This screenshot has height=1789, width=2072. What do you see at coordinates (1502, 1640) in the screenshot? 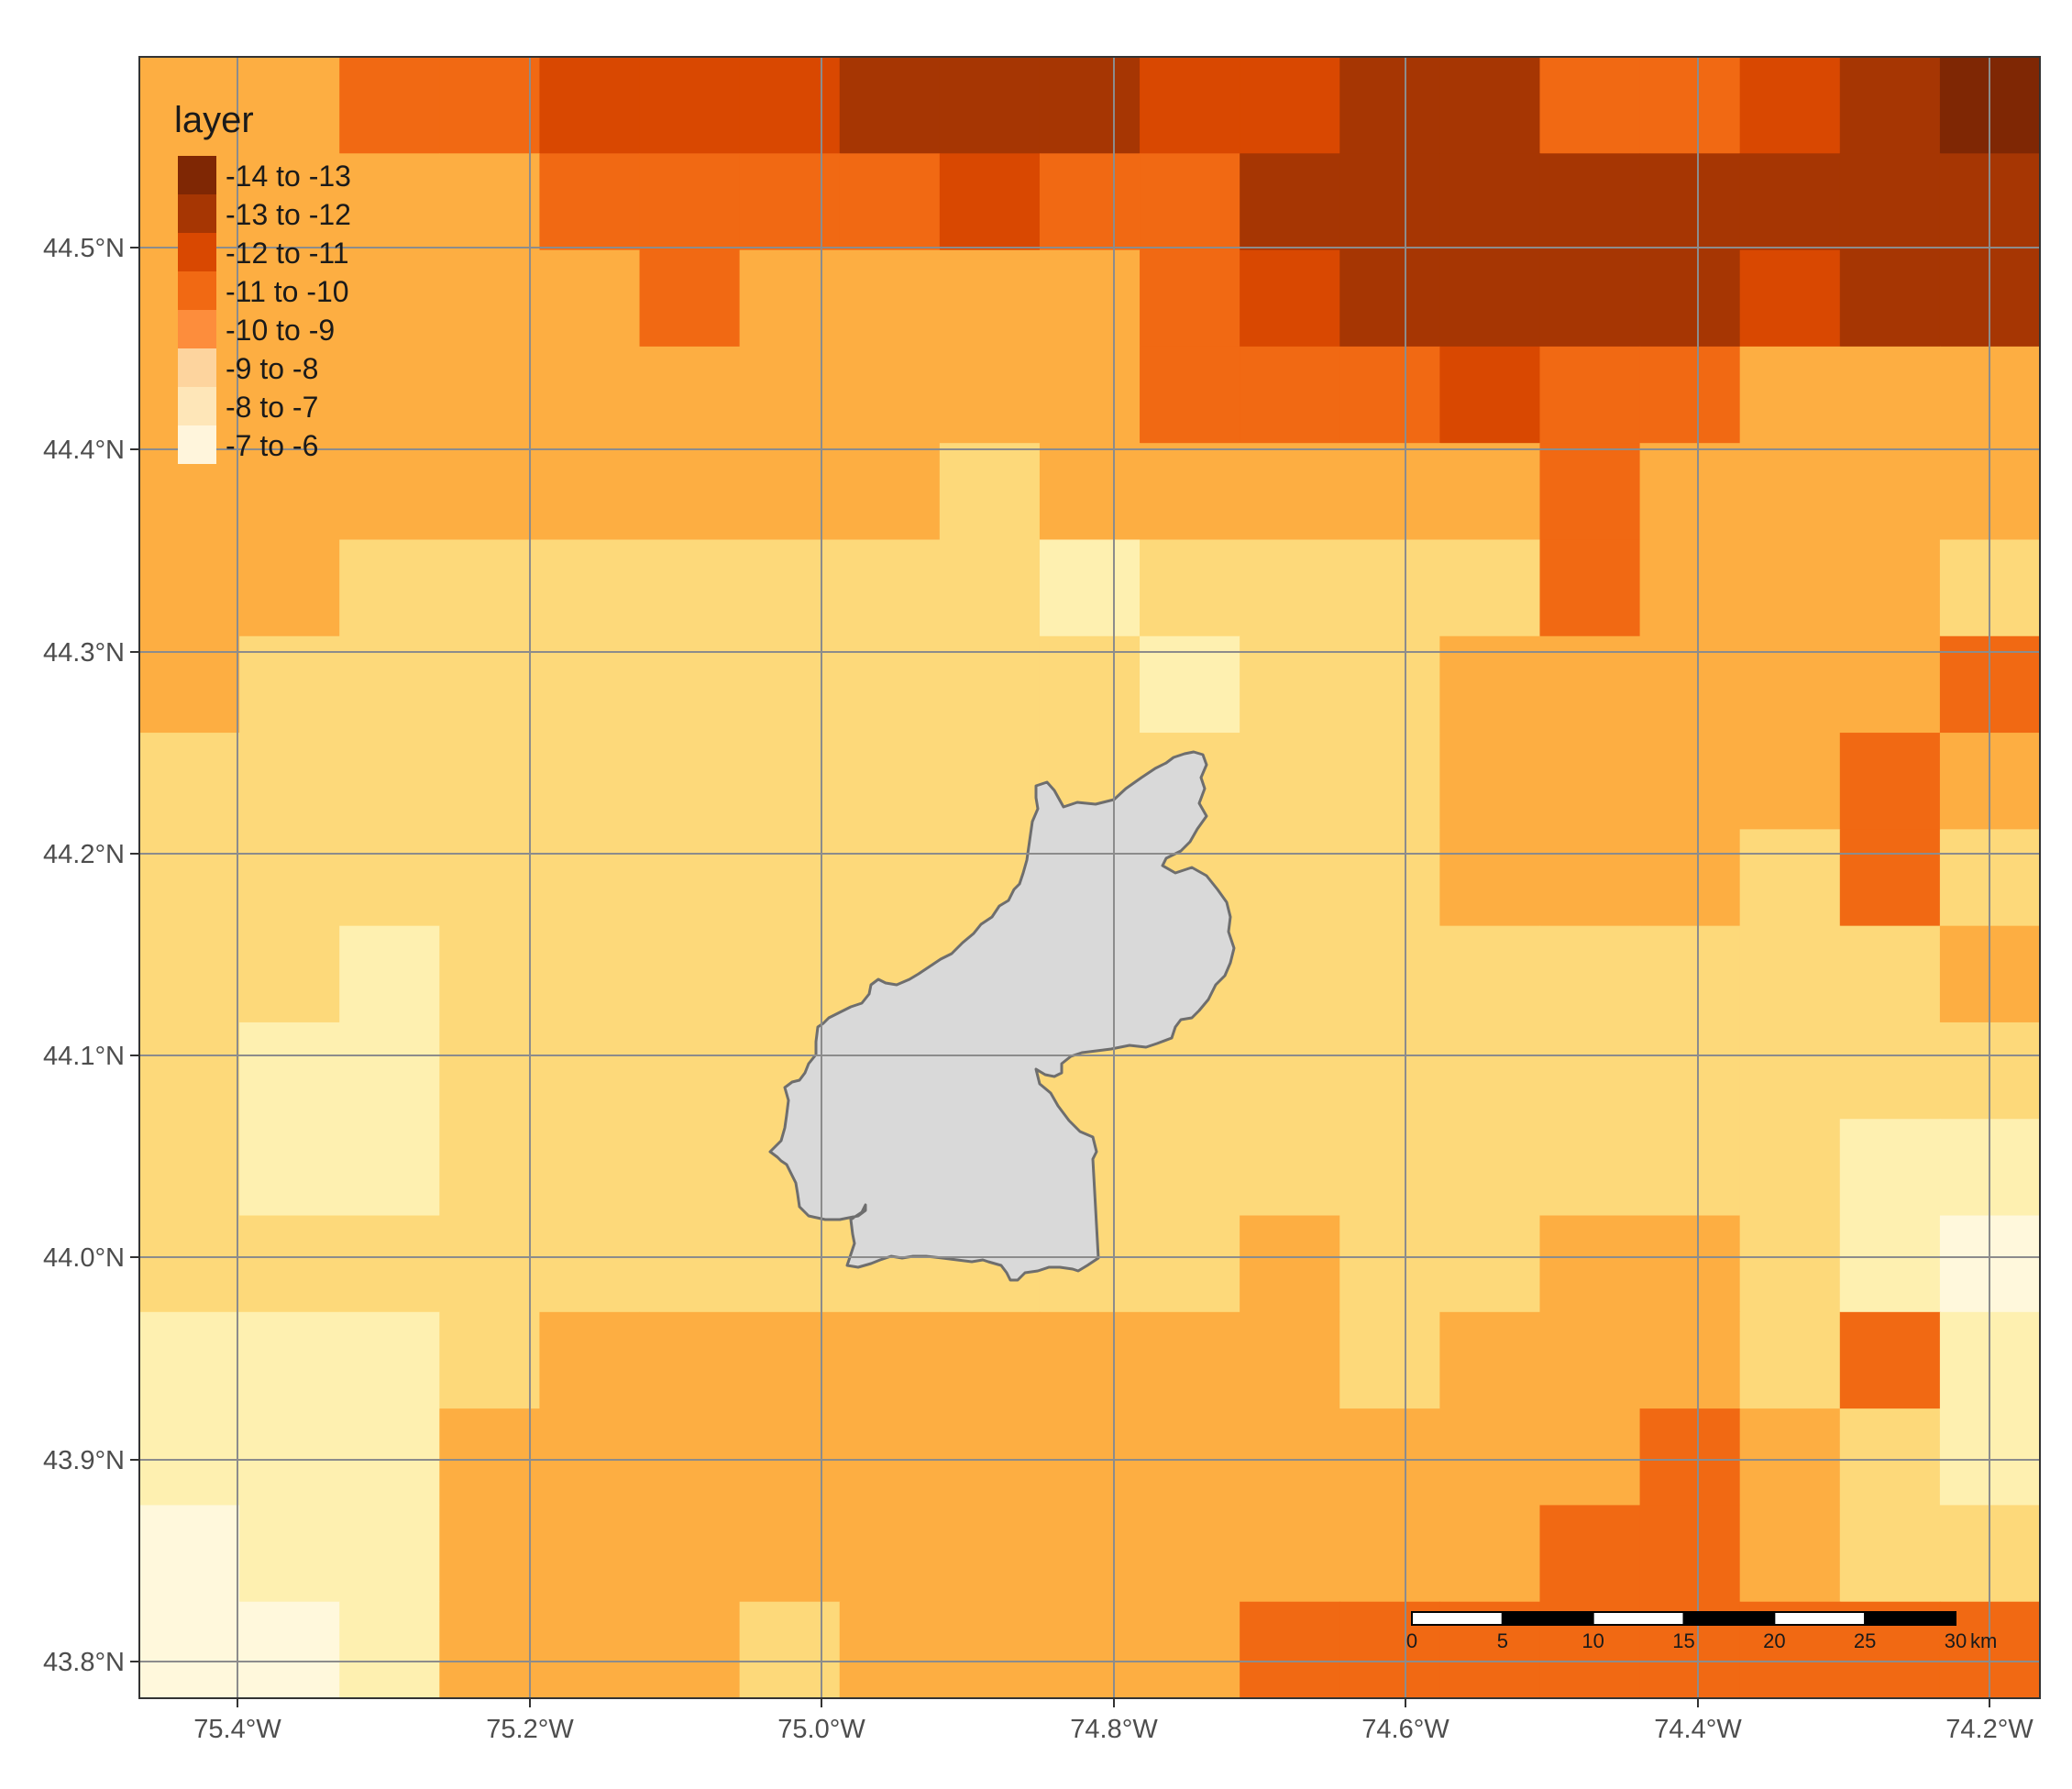
I see `scale-bar-label: 5` at bounding box center [1502, 1640].